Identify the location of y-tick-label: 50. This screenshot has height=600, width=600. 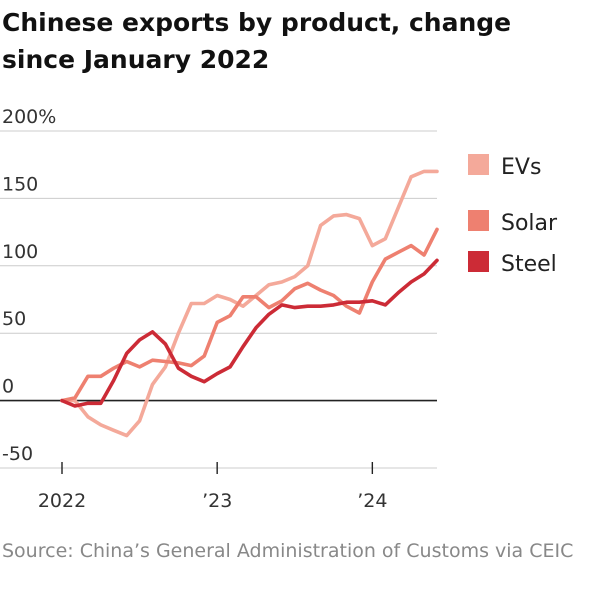
(14, 319).